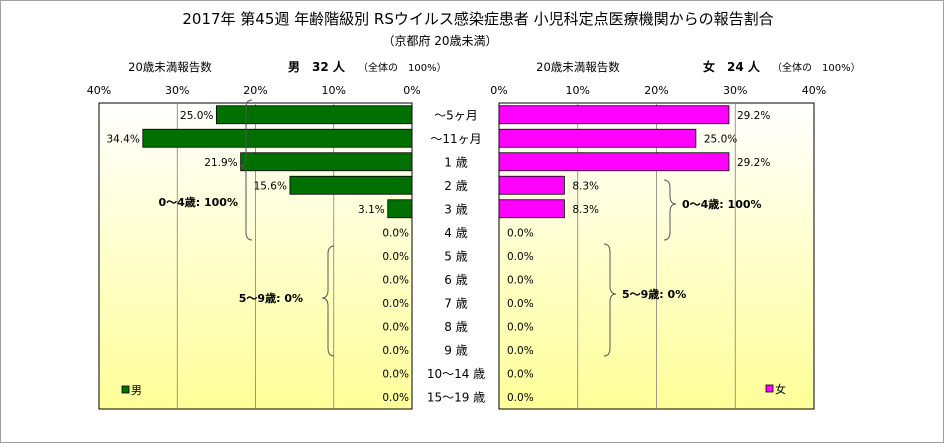 The image size is (944, 443). Describe the element at coordinates (136, 390) in the screenshot. I see `male-legend-label: 男` at that location.